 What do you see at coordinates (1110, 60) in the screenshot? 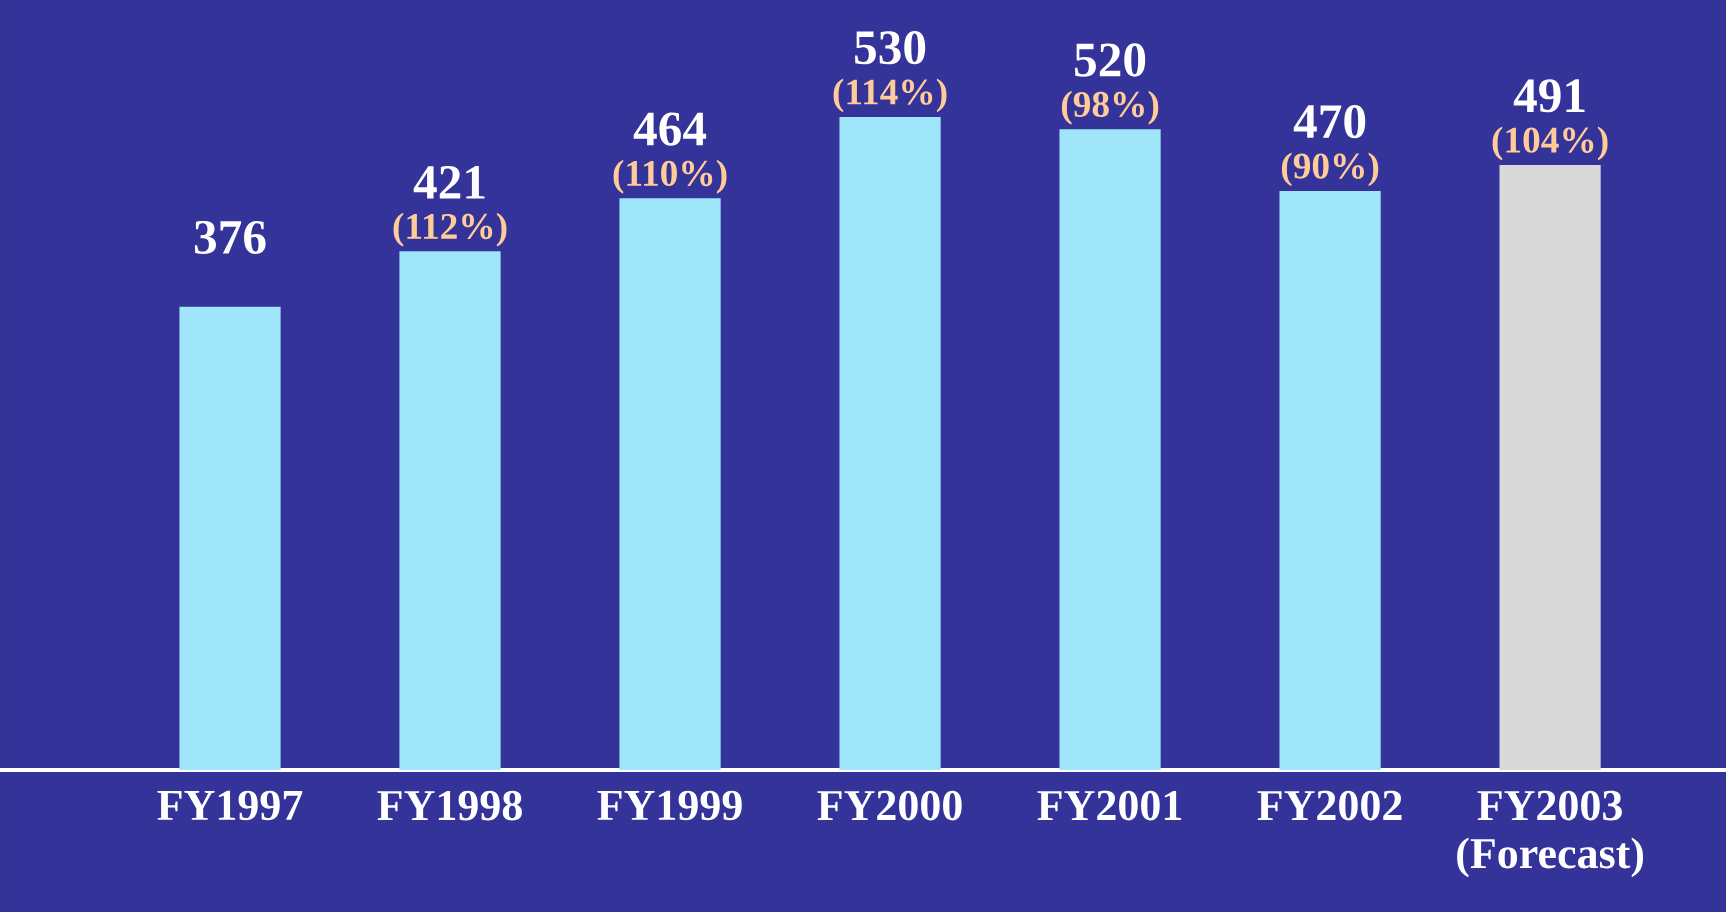
I see `data-label: 520` at bounding box center [1110, 60].